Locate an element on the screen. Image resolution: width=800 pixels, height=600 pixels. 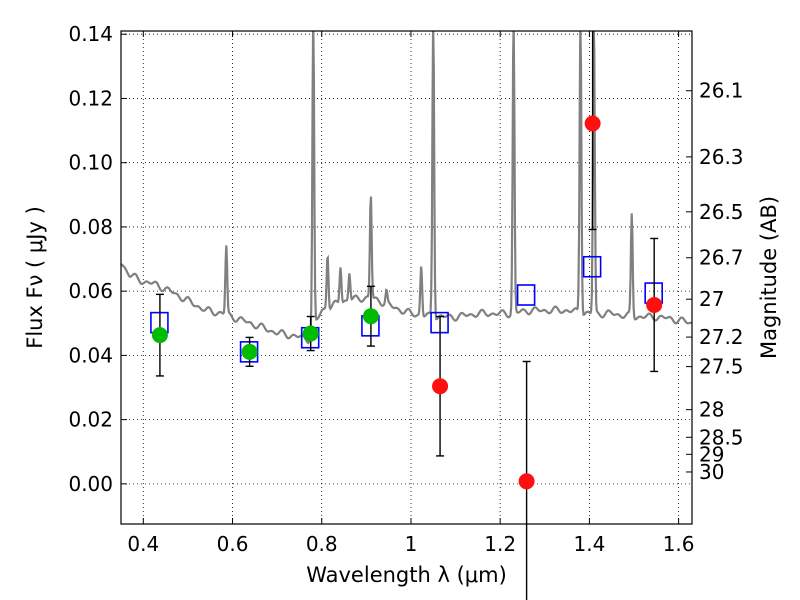
right-tick-label: 27.2 is located at coordinates (721, 337).